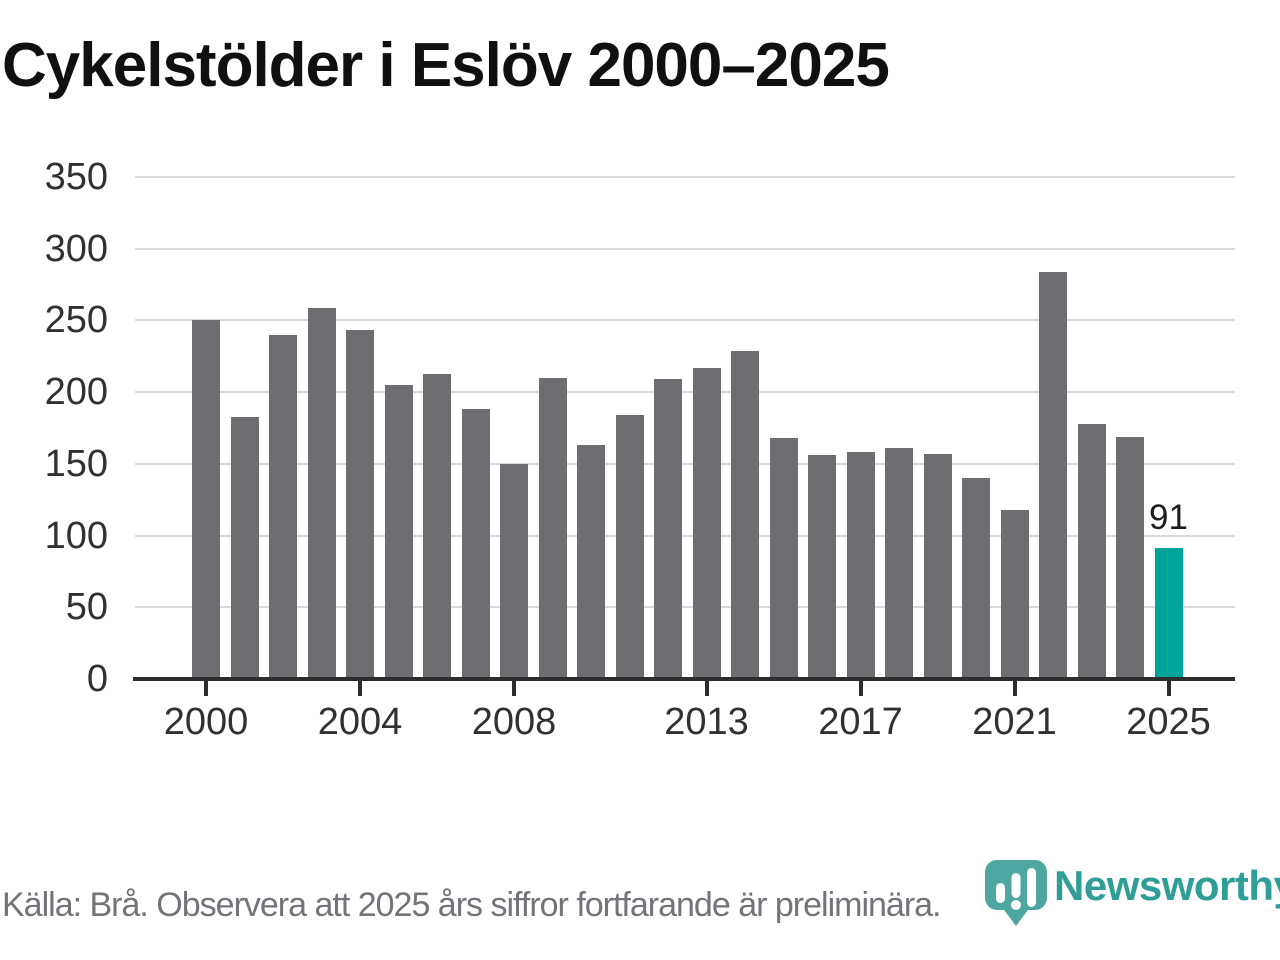  What do you see at coordinates (899, 563) in the screenshot?
I see `bar-2018` at bounding box center [899, 563].